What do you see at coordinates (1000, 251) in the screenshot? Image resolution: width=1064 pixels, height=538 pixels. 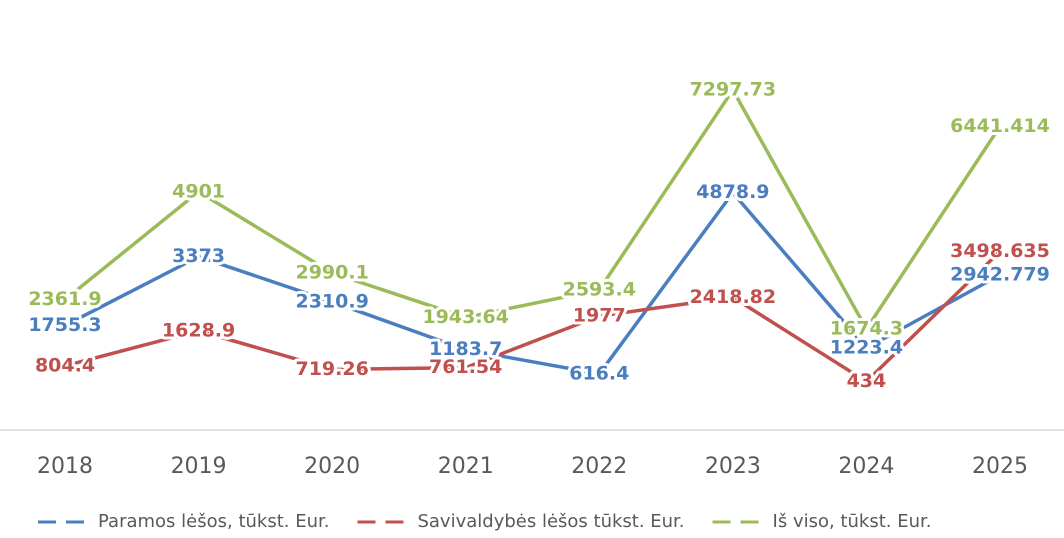 I see `data-label: 3498.635` at bounding box center [1000, 251].